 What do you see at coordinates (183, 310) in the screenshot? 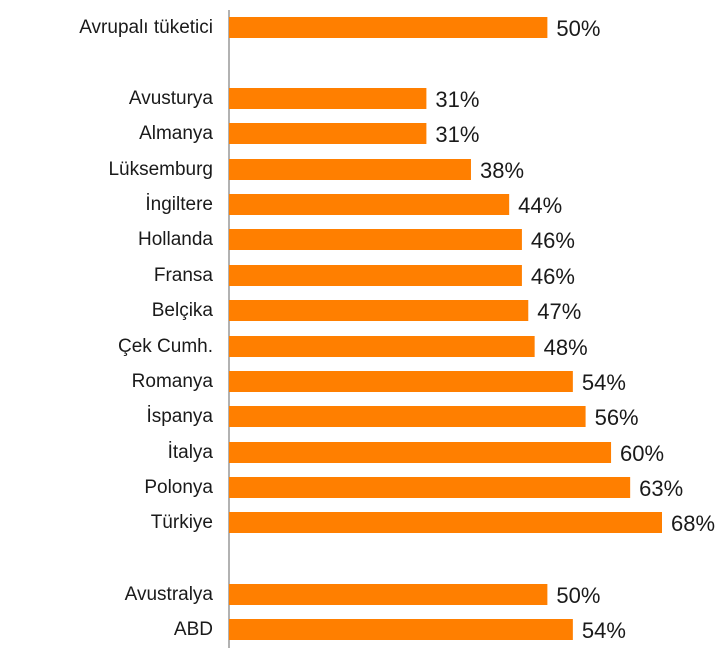
I see `category-label-7: Belçika` at bounding box center [183, 310].